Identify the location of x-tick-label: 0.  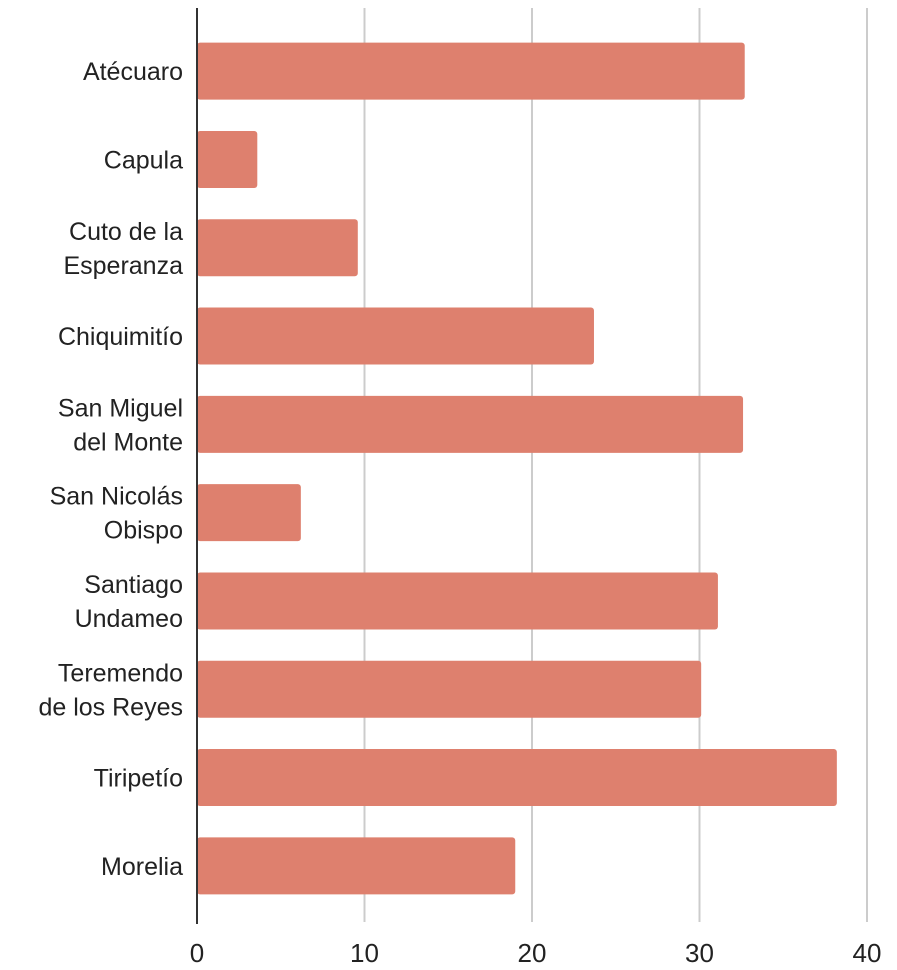
(197, 953).